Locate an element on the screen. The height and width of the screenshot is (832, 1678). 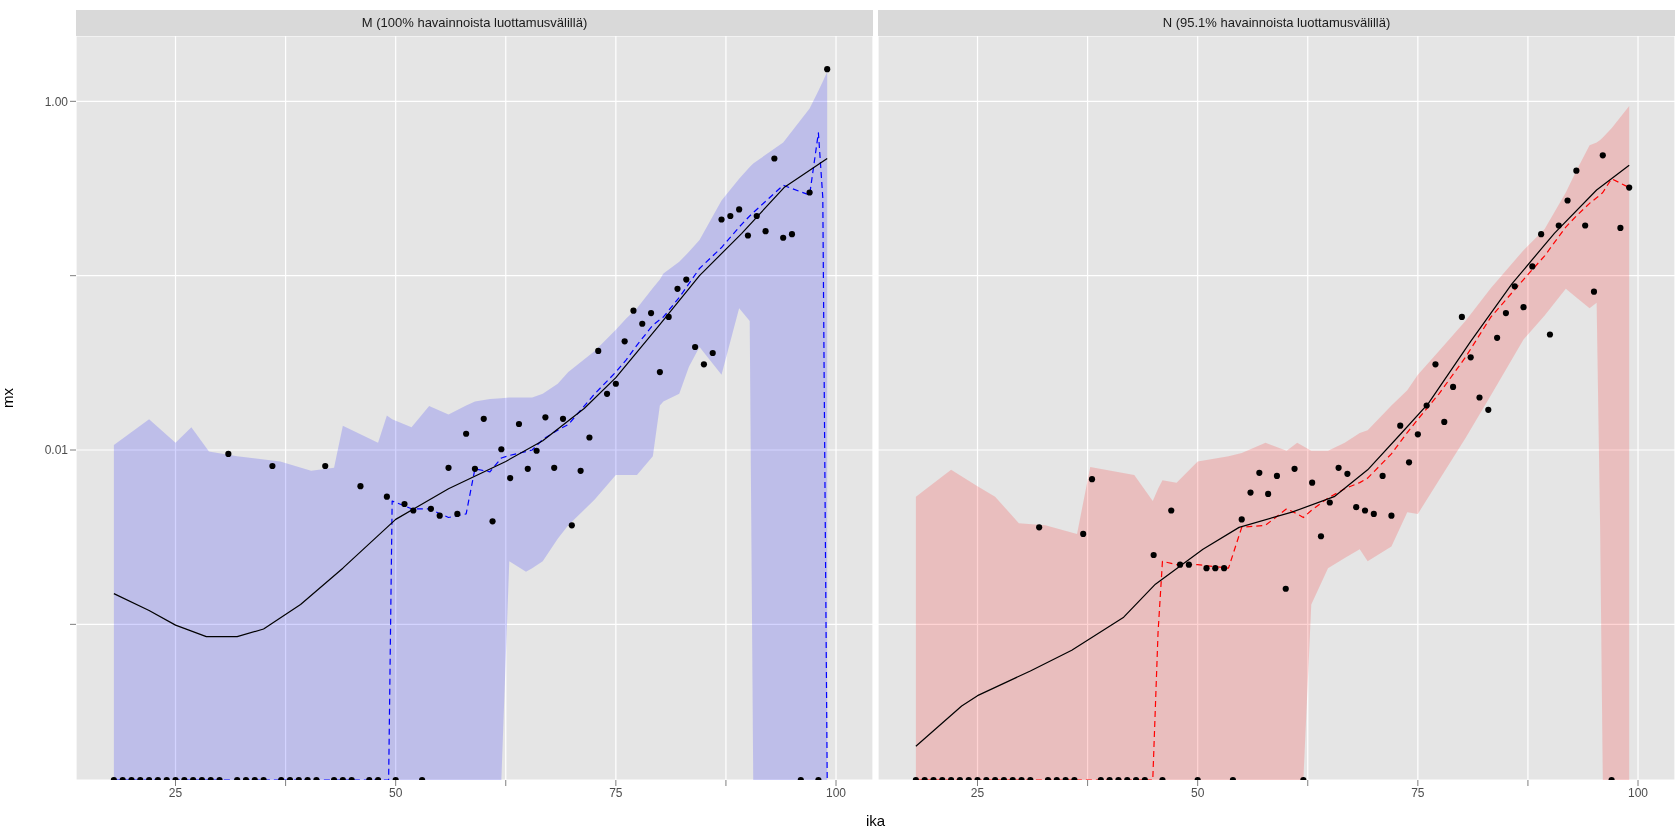
y-axis-title: mx is located at coordinates (8, 397).